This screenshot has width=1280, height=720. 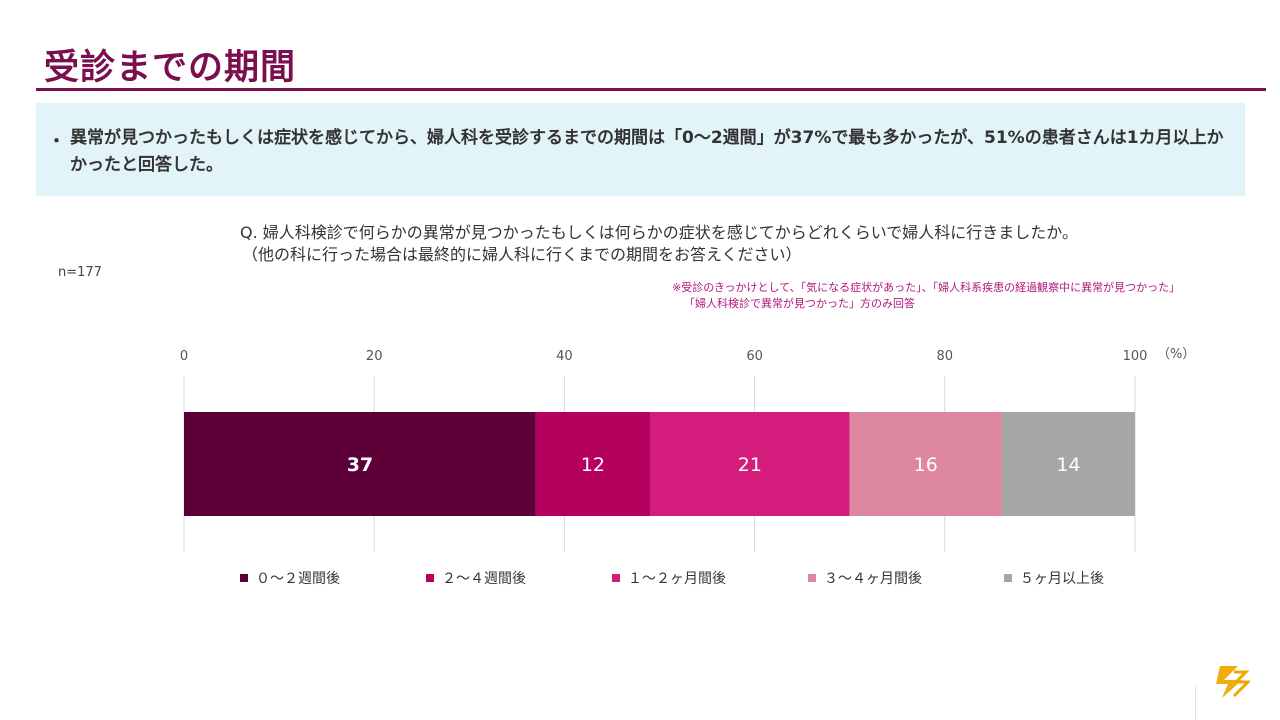 What do you see at coordinates (754, 356) in the screenshot?
I see `tick-label-60: 60` at bounding box center [754, 356].